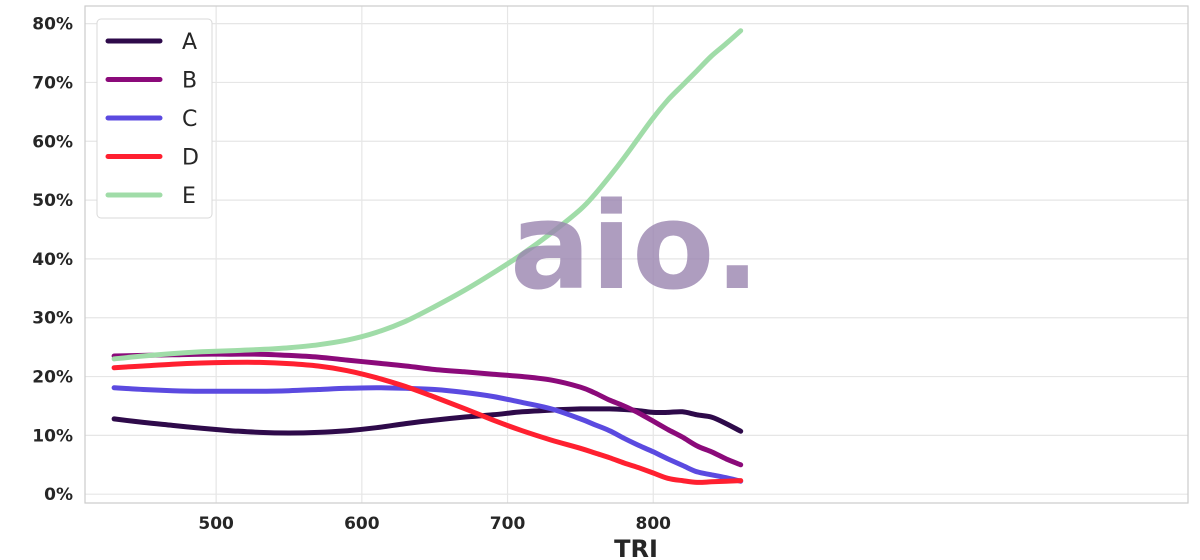 The image size is (1200, 560). What do you see at coordinates (52, 319) in the screenshot?
I see `y-tick-label: 30%` at bounding box center [52, 319].